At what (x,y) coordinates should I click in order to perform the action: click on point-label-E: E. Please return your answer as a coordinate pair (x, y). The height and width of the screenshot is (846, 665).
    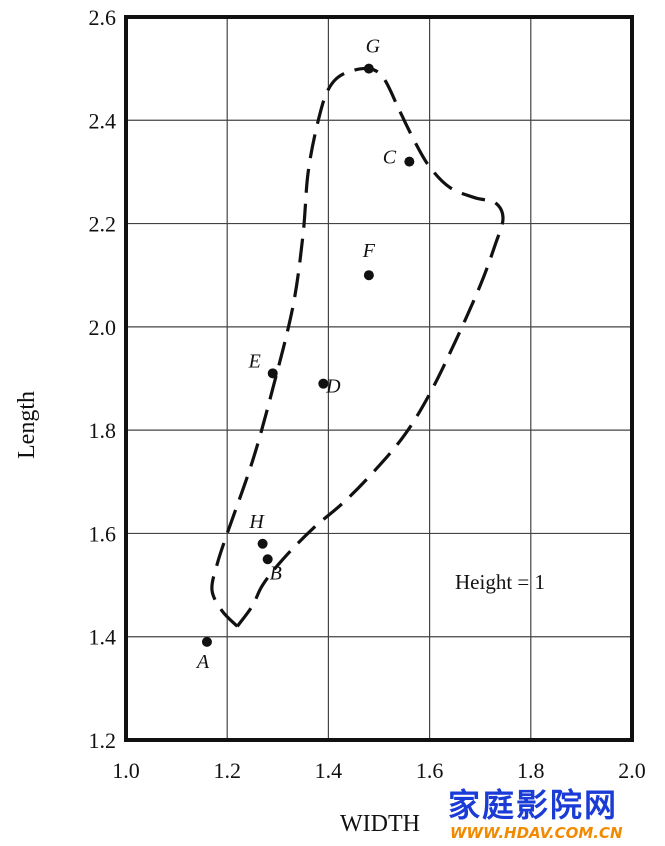
    Looking at the image, I should click on (254, 361).